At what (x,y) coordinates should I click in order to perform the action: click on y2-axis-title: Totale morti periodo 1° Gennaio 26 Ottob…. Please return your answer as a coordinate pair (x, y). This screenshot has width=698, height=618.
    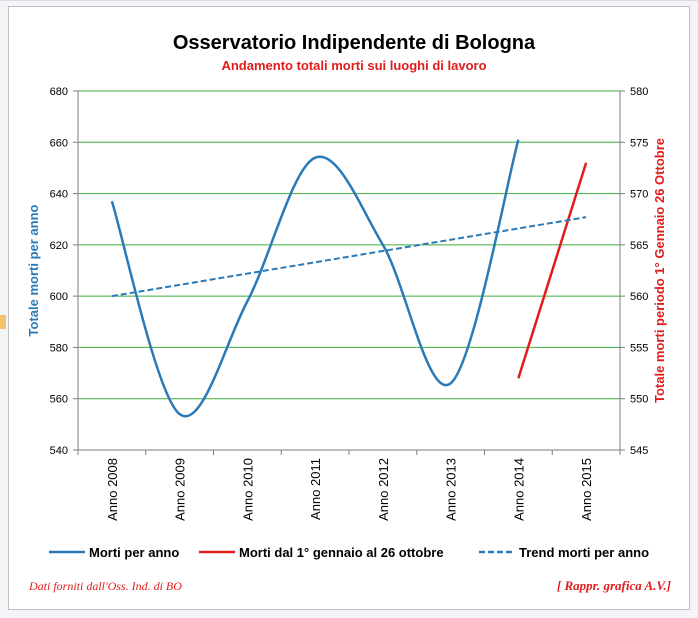
    Looking at the image, I should click on (659, 270).